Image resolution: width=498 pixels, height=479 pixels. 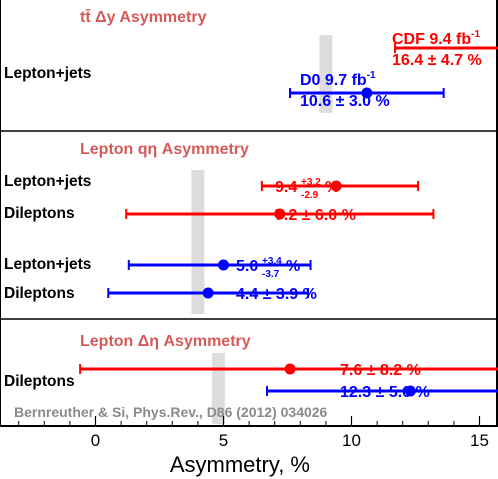 I want to click on x-axis: 05101520, so click(x=253, y=433).